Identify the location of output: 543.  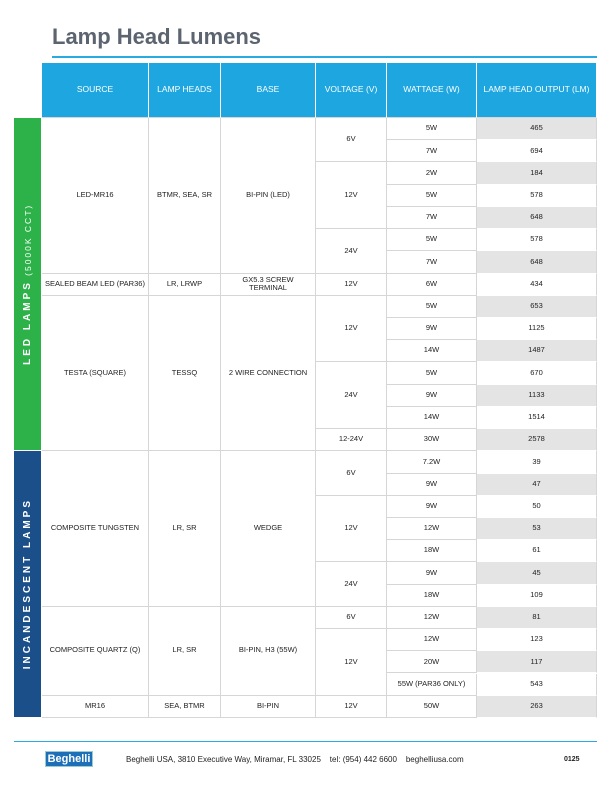
(537, 684).